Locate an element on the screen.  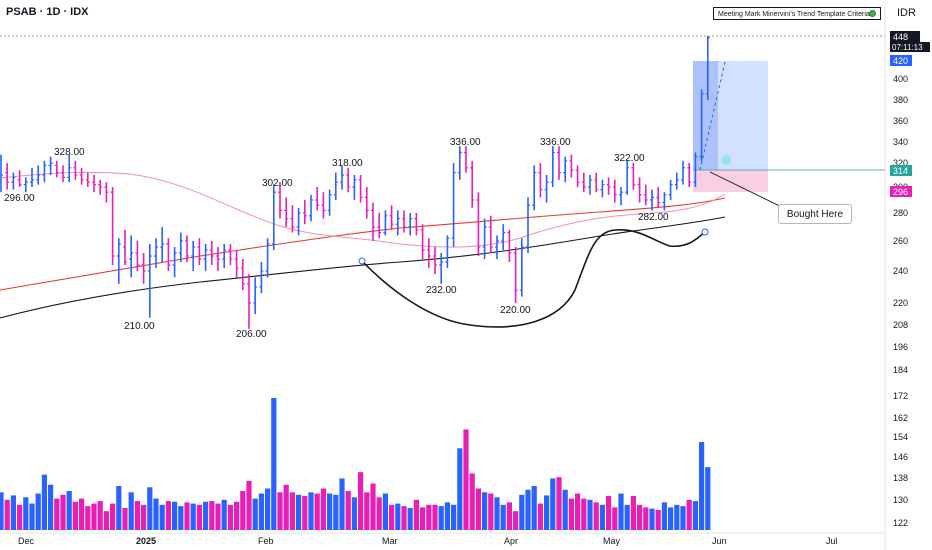
y-tick: 146 is located at coordinates (900, 457).